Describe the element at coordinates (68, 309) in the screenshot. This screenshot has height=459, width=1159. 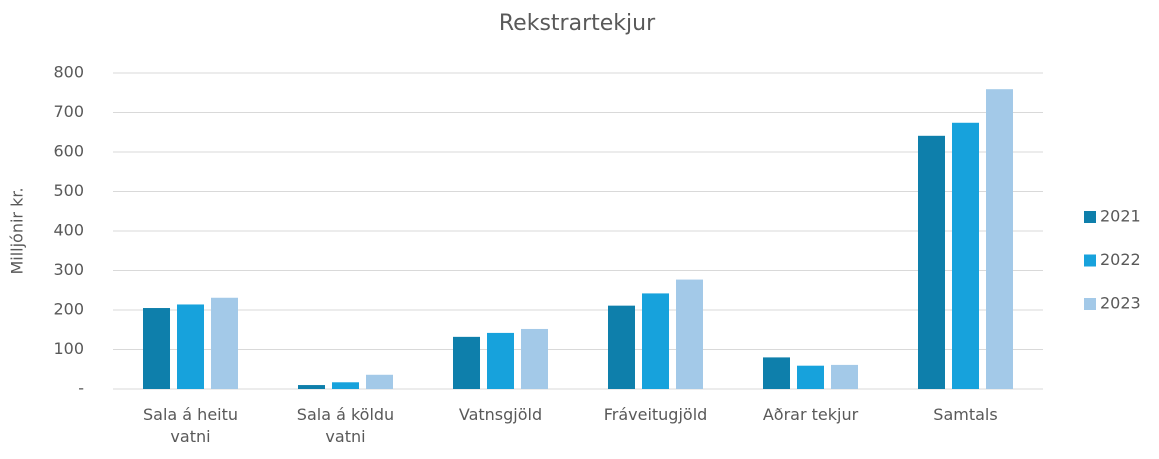
I see `y-tick-label: 200` at that location.